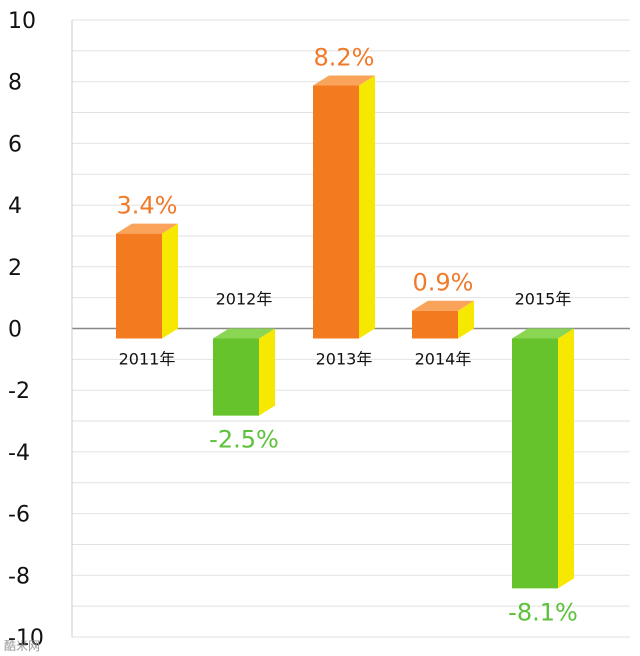  I want to click on bar-2014年, so click(443, 319).